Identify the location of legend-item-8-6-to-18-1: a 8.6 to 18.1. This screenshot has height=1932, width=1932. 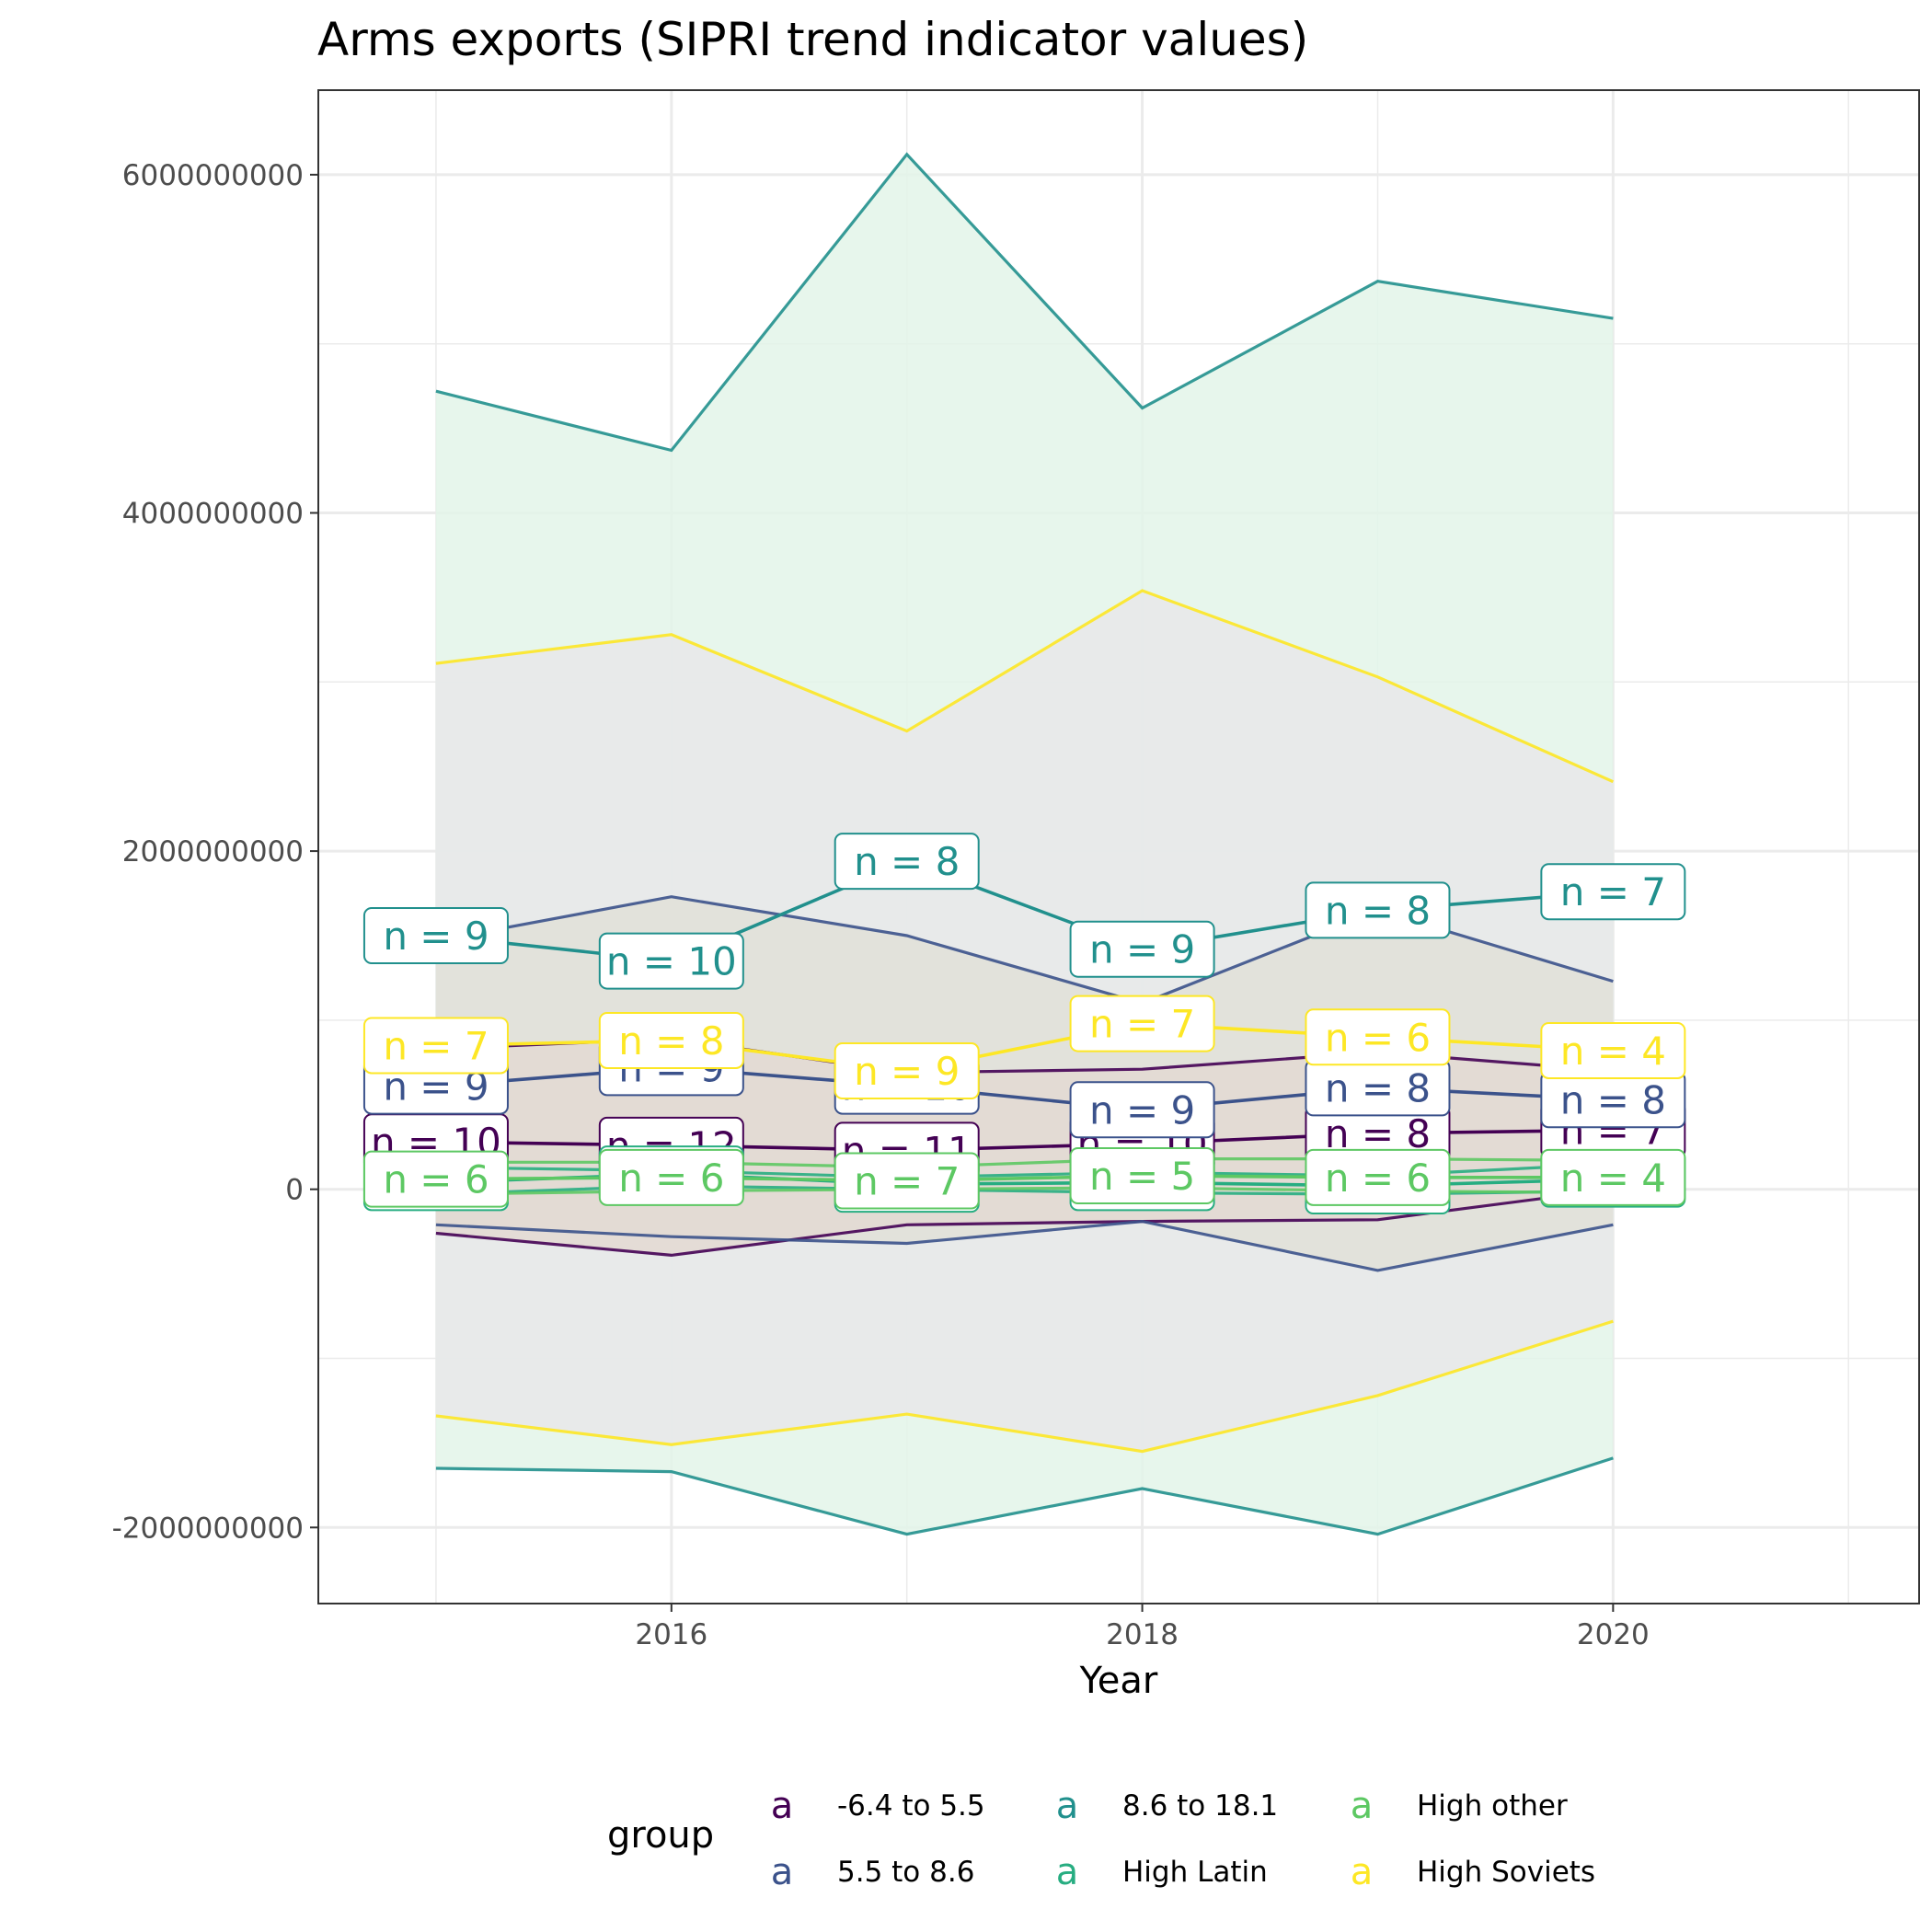
(1167, 1806).